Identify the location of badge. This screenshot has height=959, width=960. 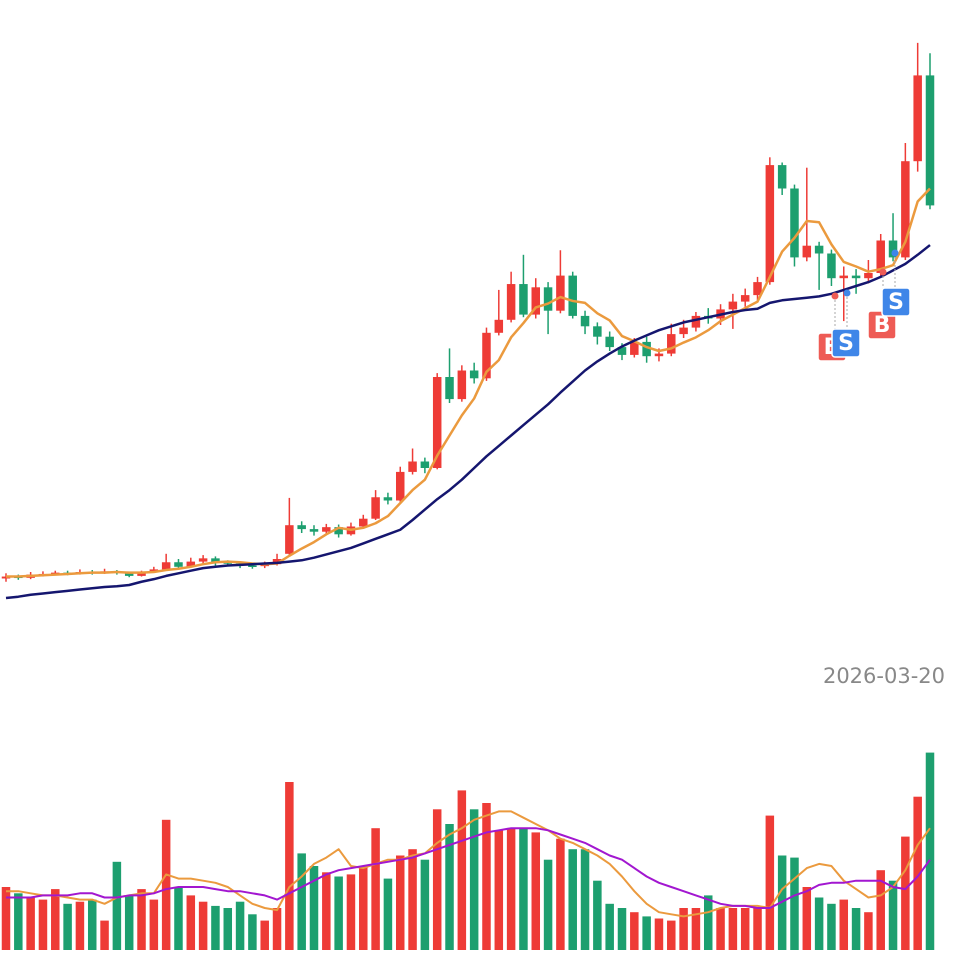
(896, 302).